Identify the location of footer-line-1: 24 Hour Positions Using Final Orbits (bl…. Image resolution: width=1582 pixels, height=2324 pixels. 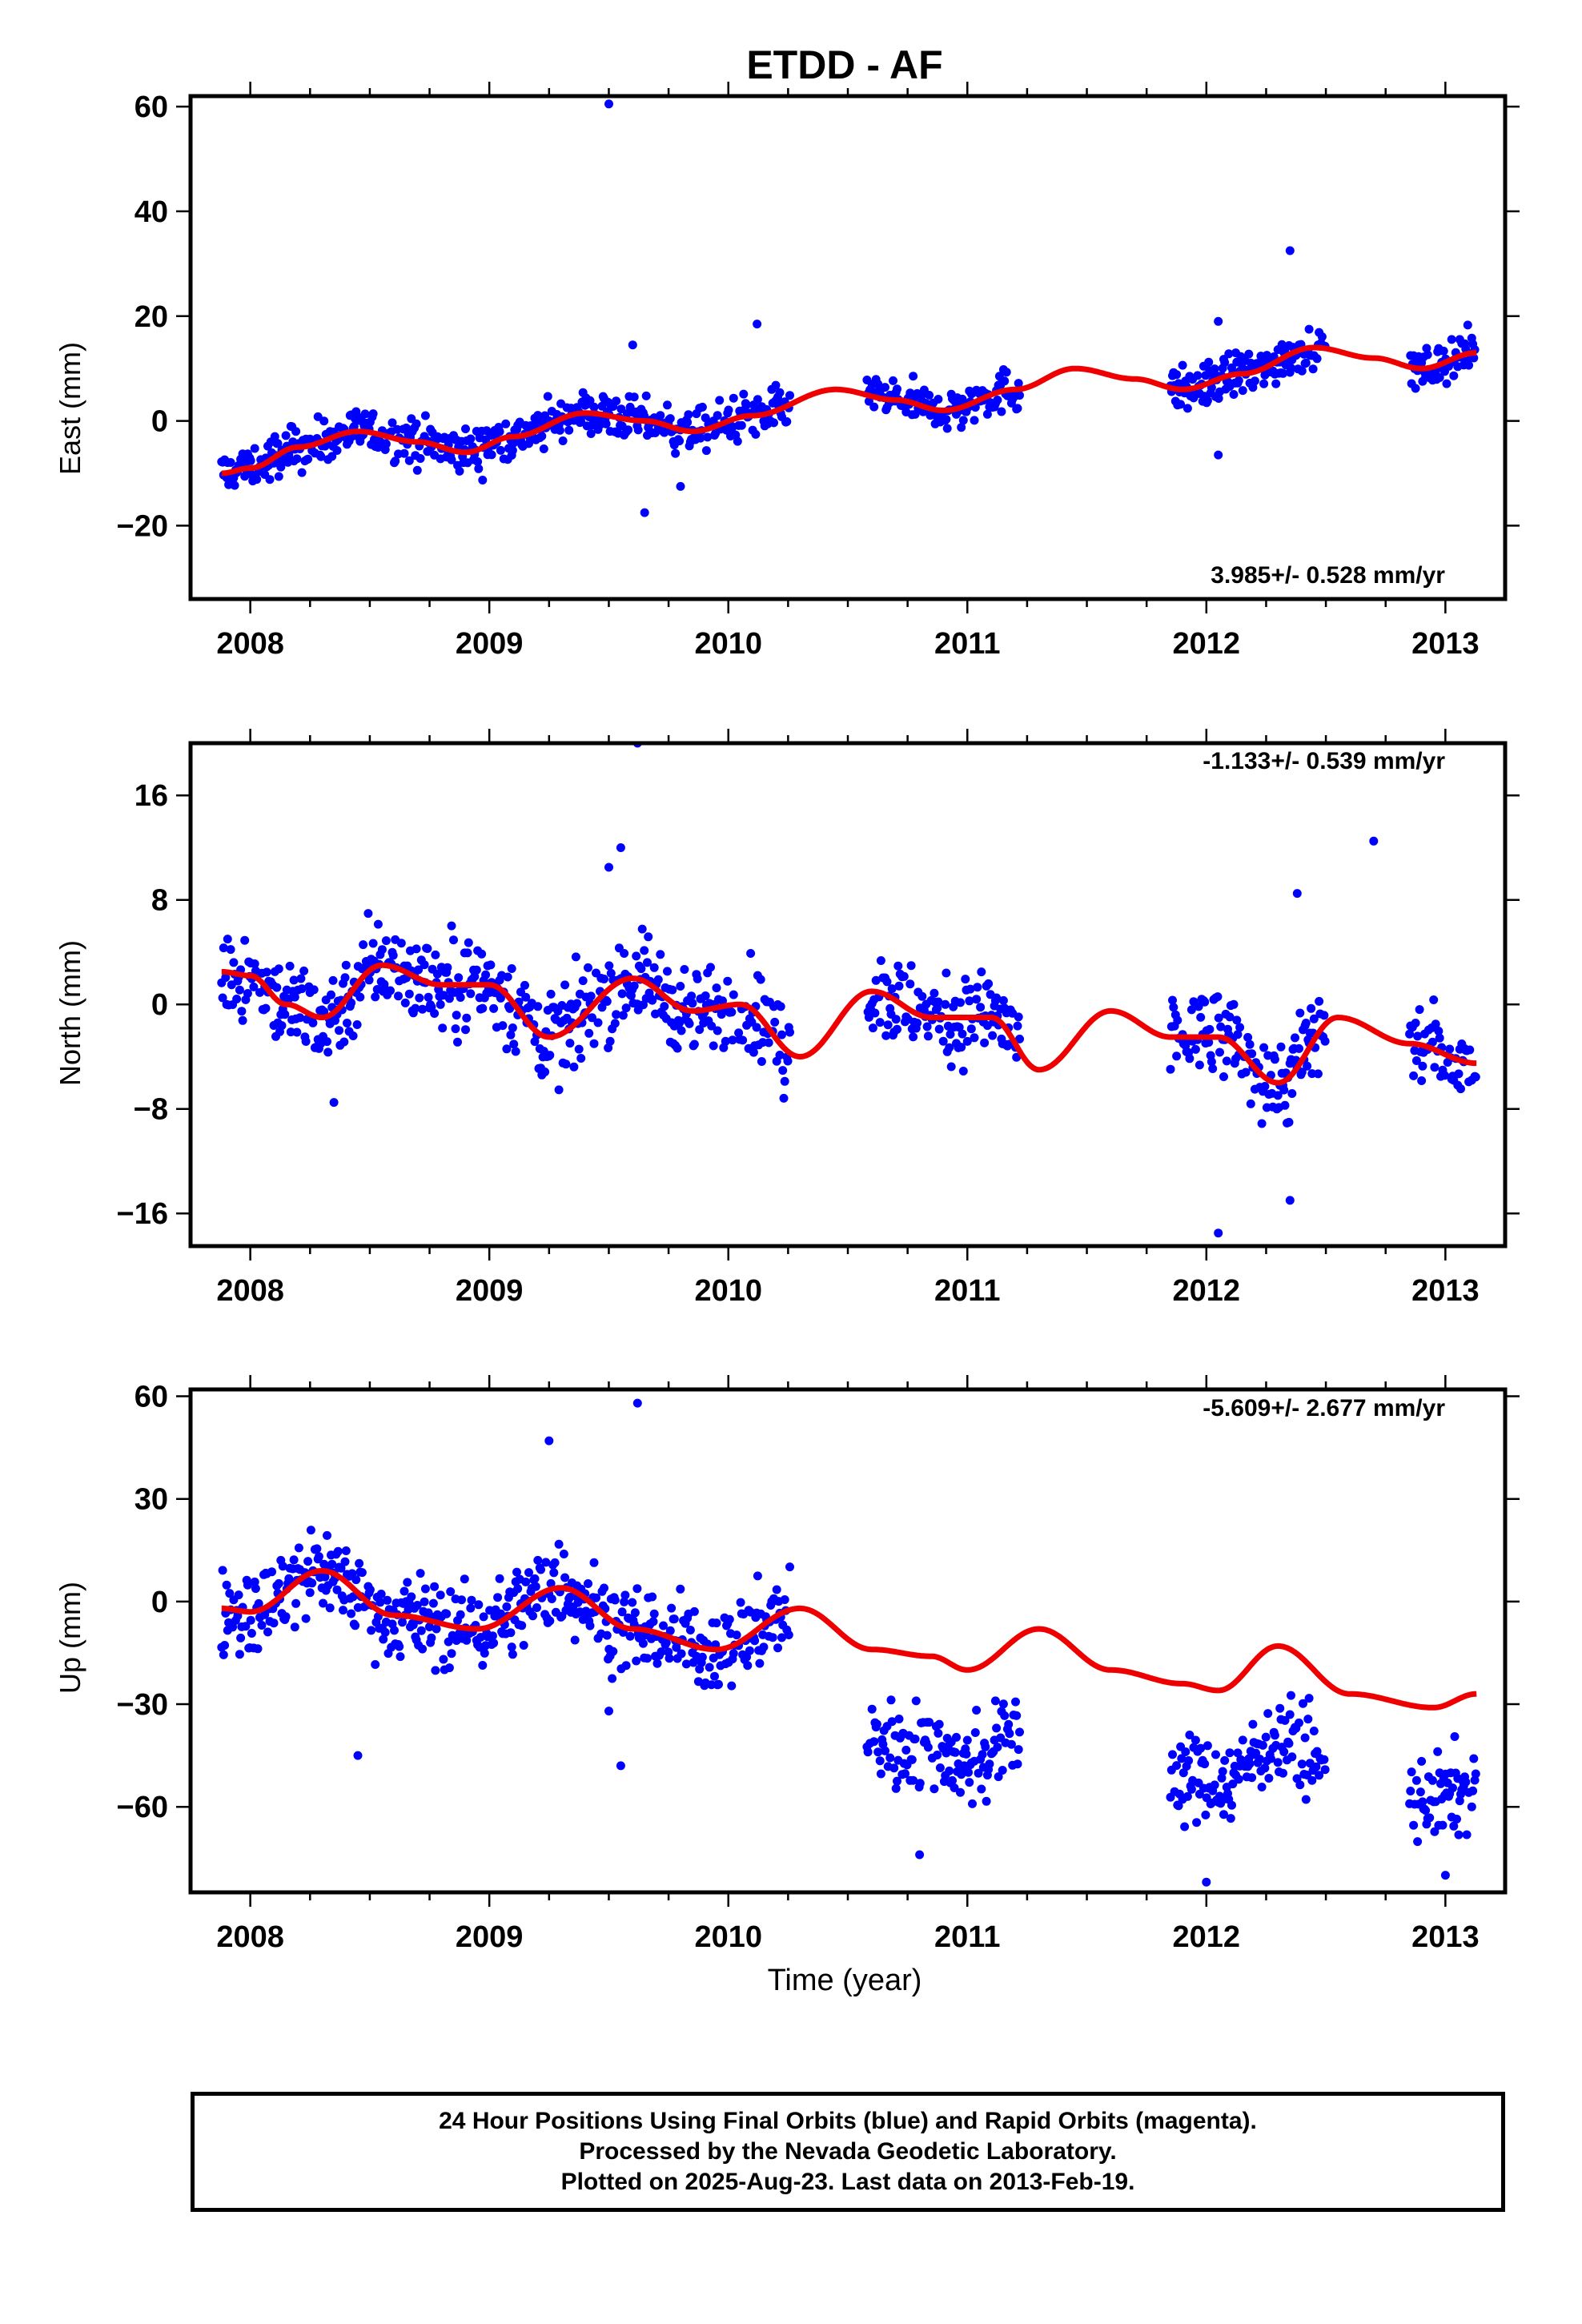
(848, 2121).